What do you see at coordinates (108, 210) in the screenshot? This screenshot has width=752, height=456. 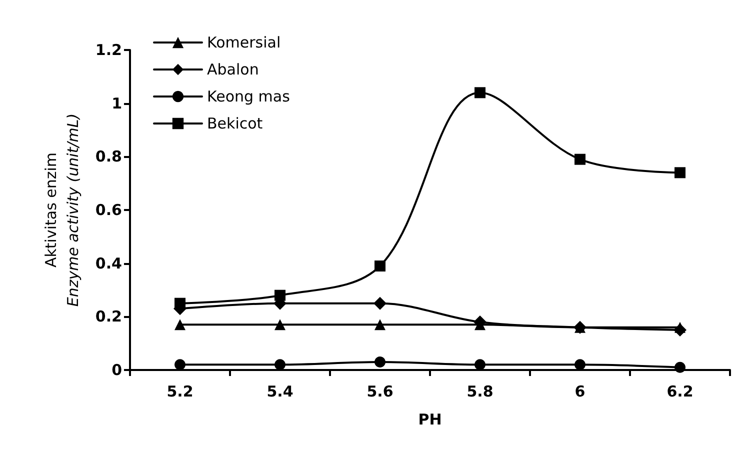 I see `y-tick-label: 0.6` at bounding box center [108, 210].